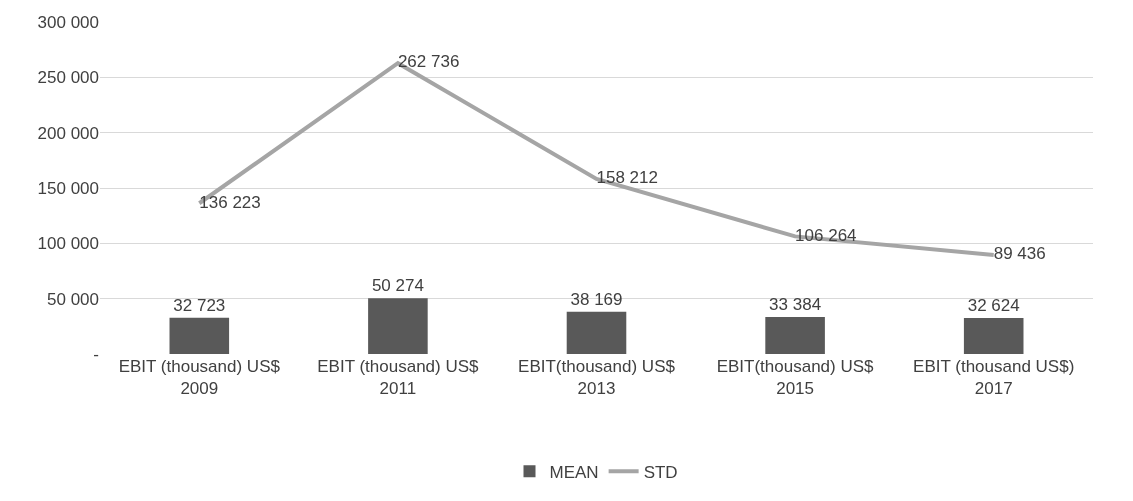 This screenshot has height=501, width=1133. What do you see at coordinates (96, 354) in the screenshot?
I see `y-tick-label: -` at bounding box center [96, 354].